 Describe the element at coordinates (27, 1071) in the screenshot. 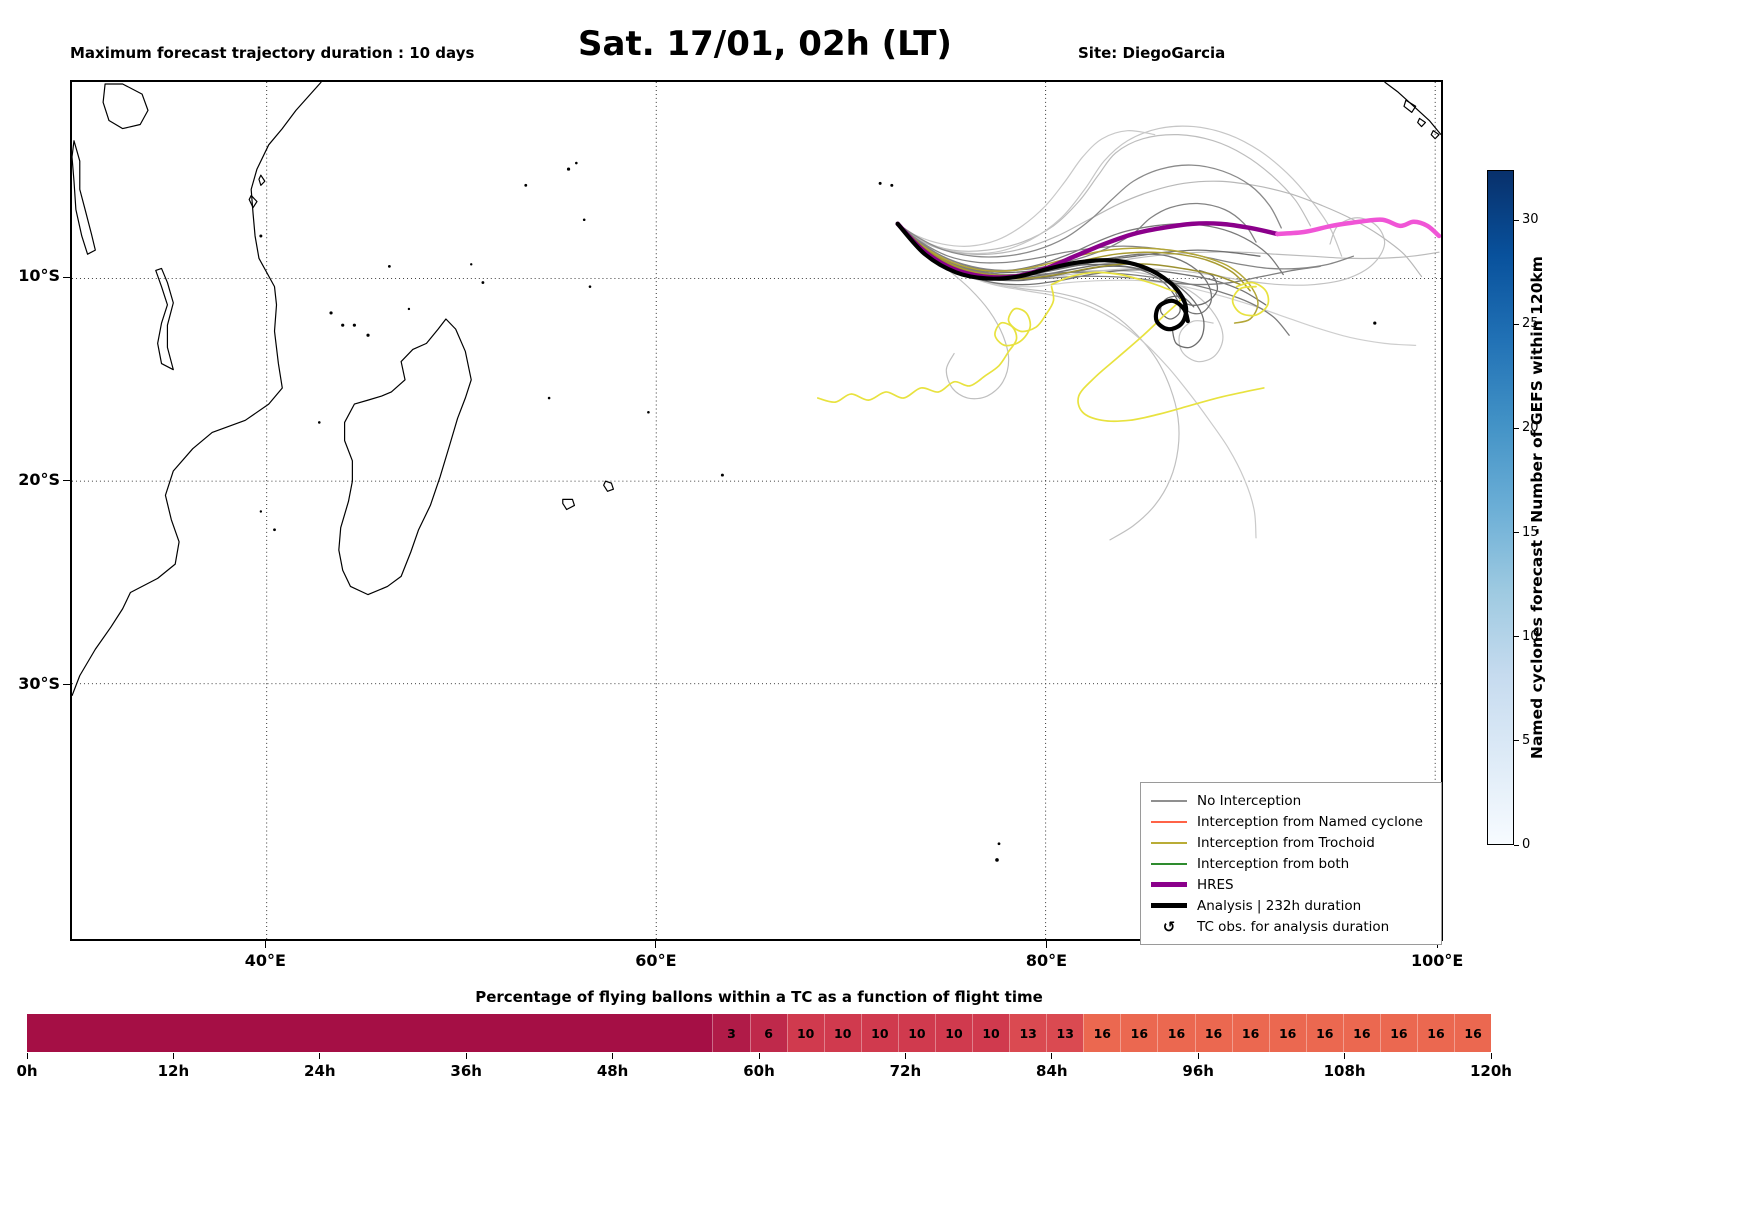

I see `bar-axis-label: 0h` at that location.